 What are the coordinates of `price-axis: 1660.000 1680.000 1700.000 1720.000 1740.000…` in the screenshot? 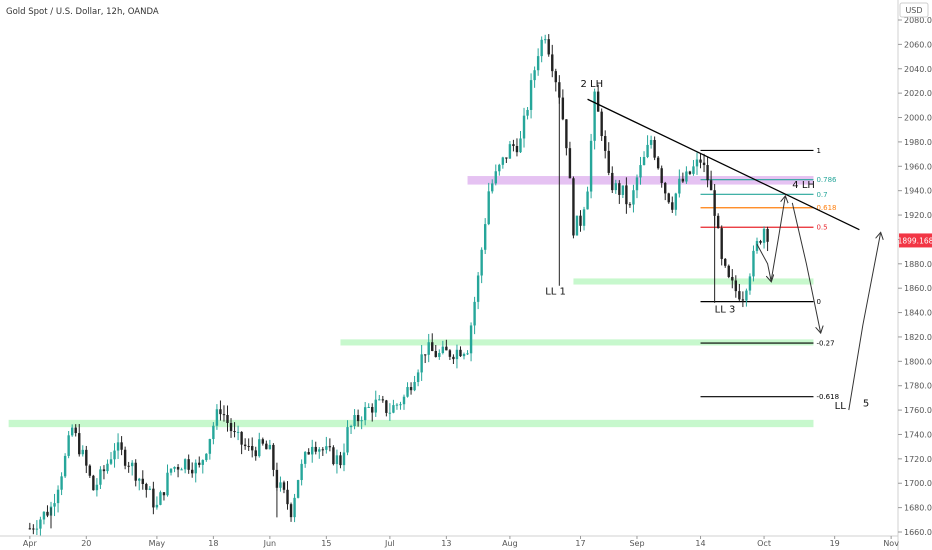 It's located at (915, 276).